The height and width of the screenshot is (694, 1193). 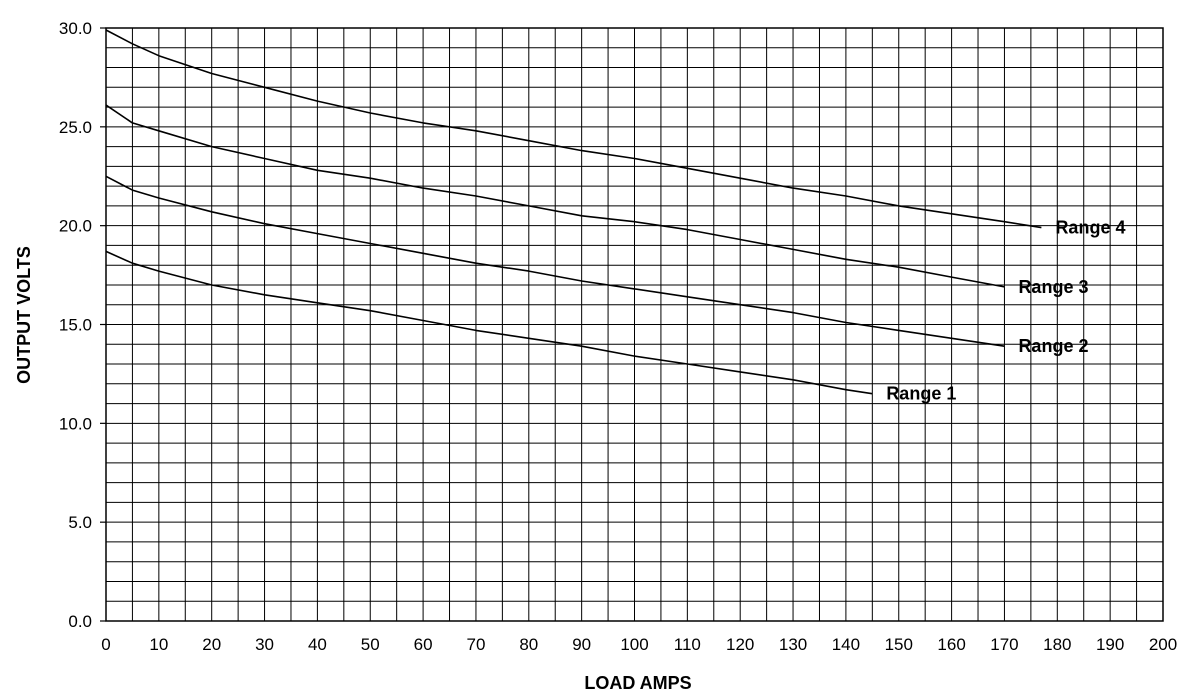 I want to click on x-tick-label: 50, so click(x=370, y=644).